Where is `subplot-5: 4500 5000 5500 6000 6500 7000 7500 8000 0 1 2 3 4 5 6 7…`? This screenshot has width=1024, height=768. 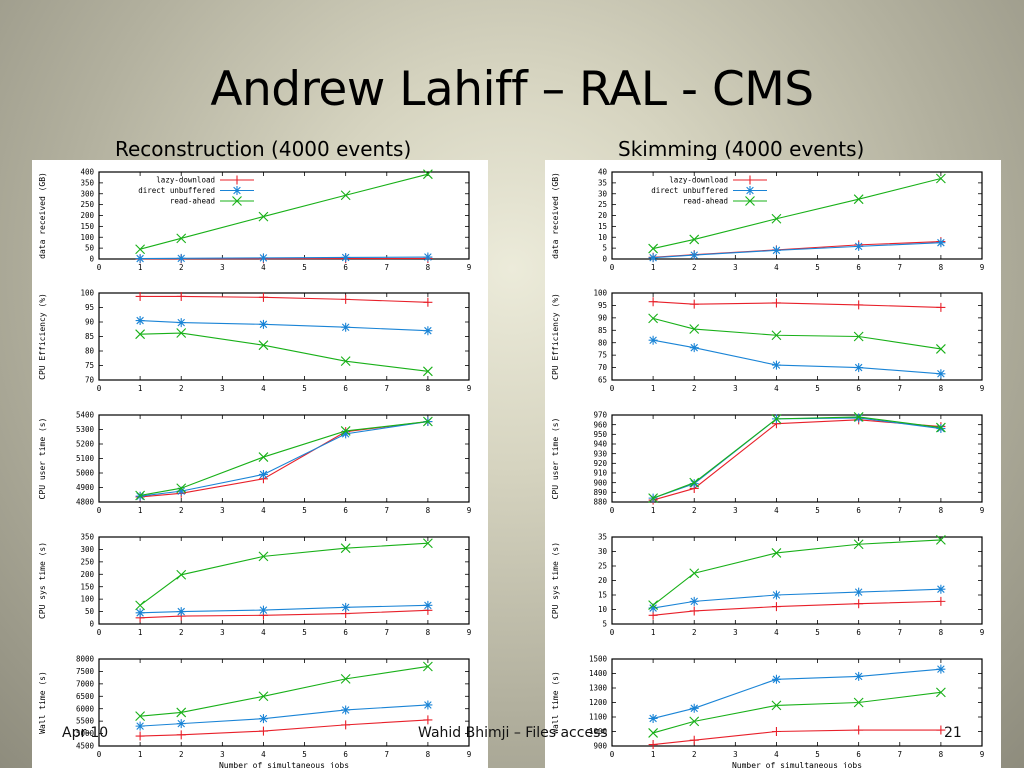
subplot-5: 4500 5000 5500 6000 6500 7000 7500 8000 0 1 2 3 4 5 6 7… is located at coordinates (254, 711).